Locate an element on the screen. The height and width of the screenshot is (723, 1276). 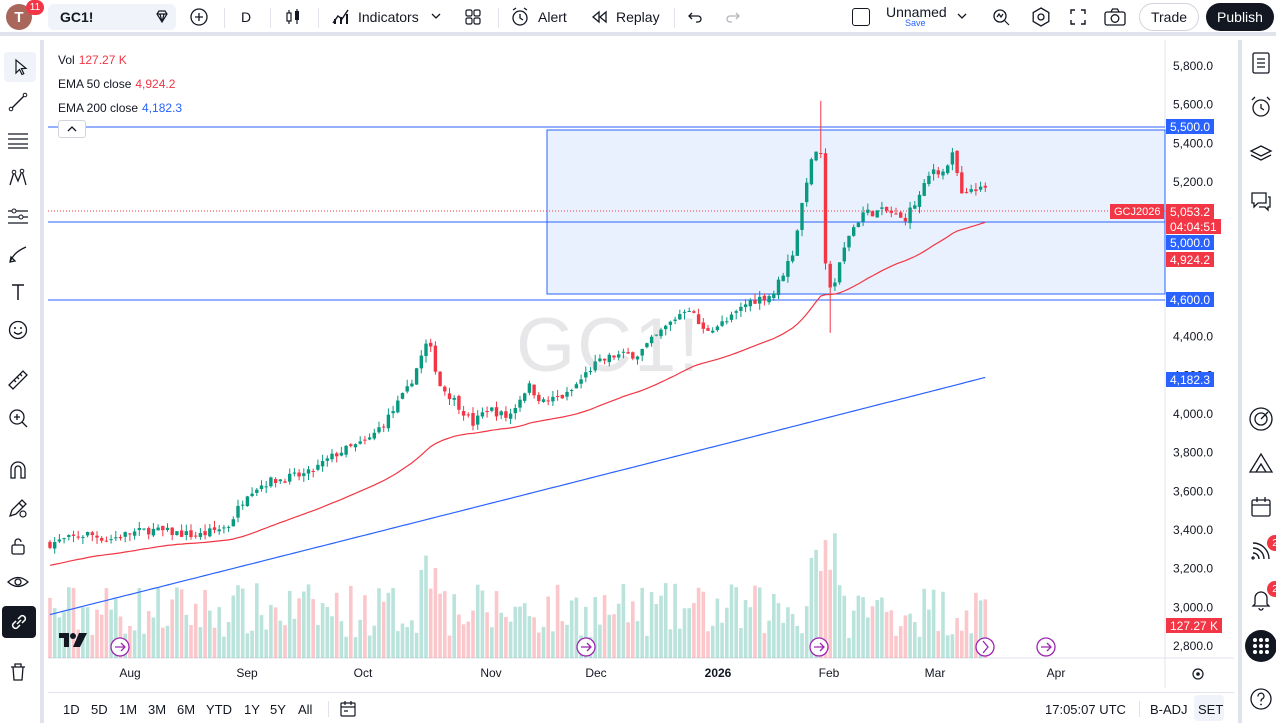
fullscreen-icon is located at coordinates (1078, 17).